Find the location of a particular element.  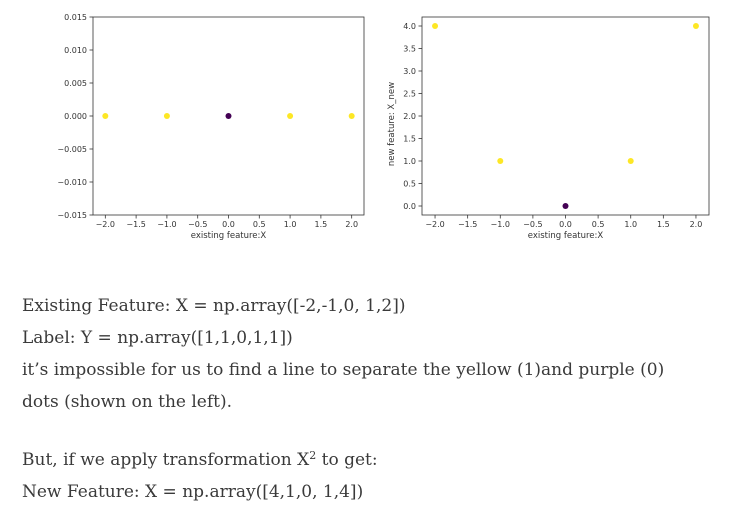

y-tick-label: −0.010 is located at coordinates (72, 182).